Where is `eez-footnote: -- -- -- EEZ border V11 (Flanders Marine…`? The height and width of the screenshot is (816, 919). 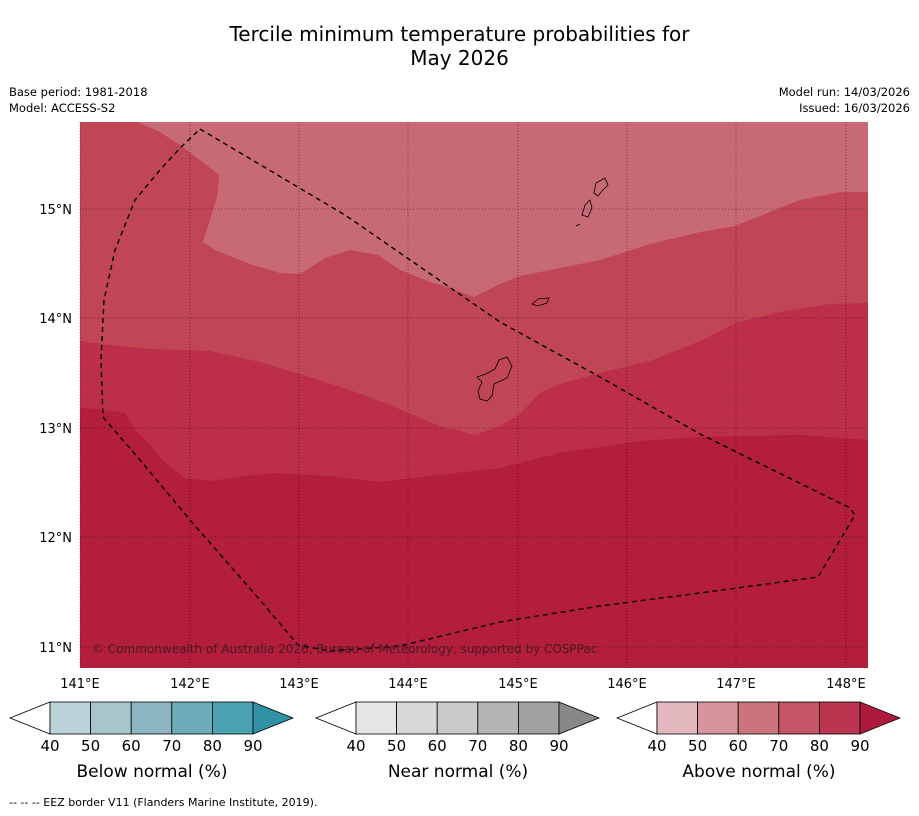
eez-footnote: -- -- -- EEZ border V11 (Flanders Marine… is located at coordinates (163, 802).